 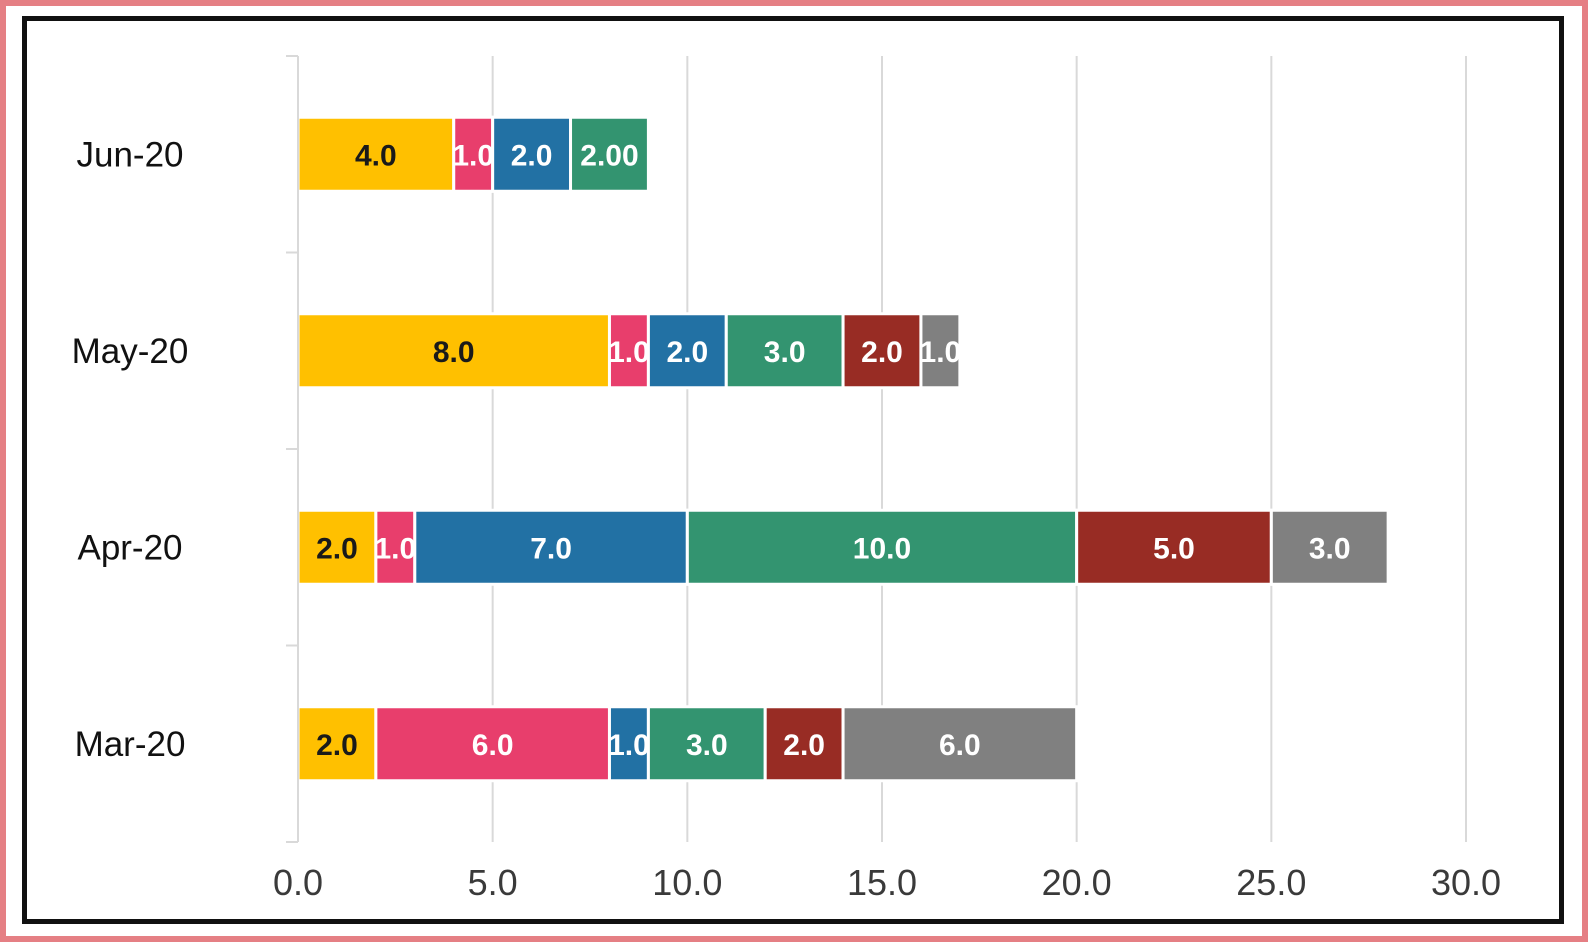 What do you see at coordinates (130, 351) in the screenshot?
I see `category-label: May-20` at bounding box center [130, 351].